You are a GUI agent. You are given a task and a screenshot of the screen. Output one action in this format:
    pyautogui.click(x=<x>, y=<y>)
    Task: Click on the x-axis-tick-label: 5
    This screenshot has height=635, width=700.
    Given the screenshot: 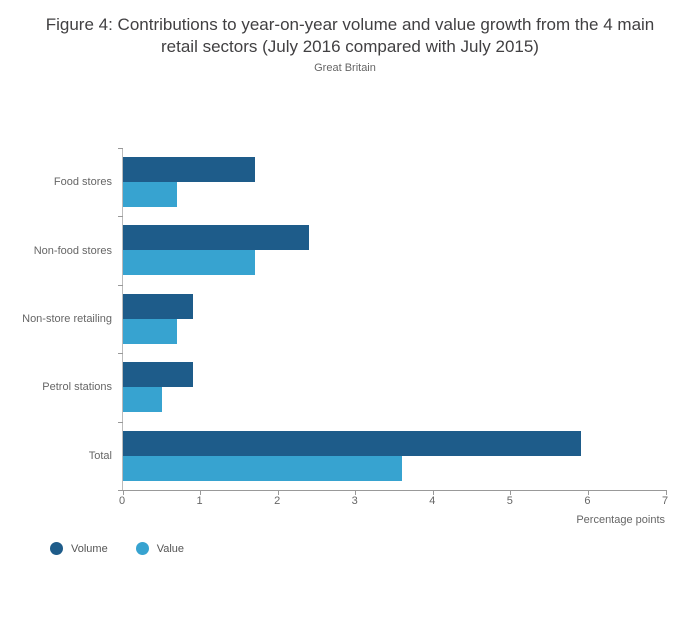 What is the action you would take?
    pyautogui.click(x=509, y=501)
    